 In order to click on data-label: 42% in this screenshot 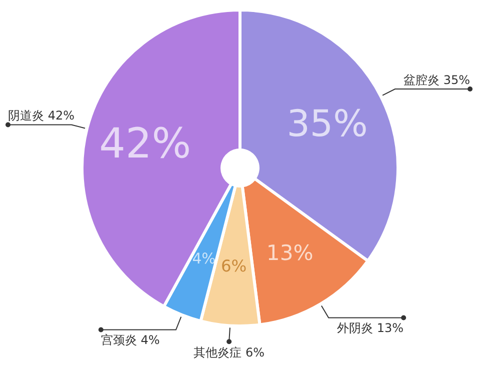, I will do `click(145, 144)`.